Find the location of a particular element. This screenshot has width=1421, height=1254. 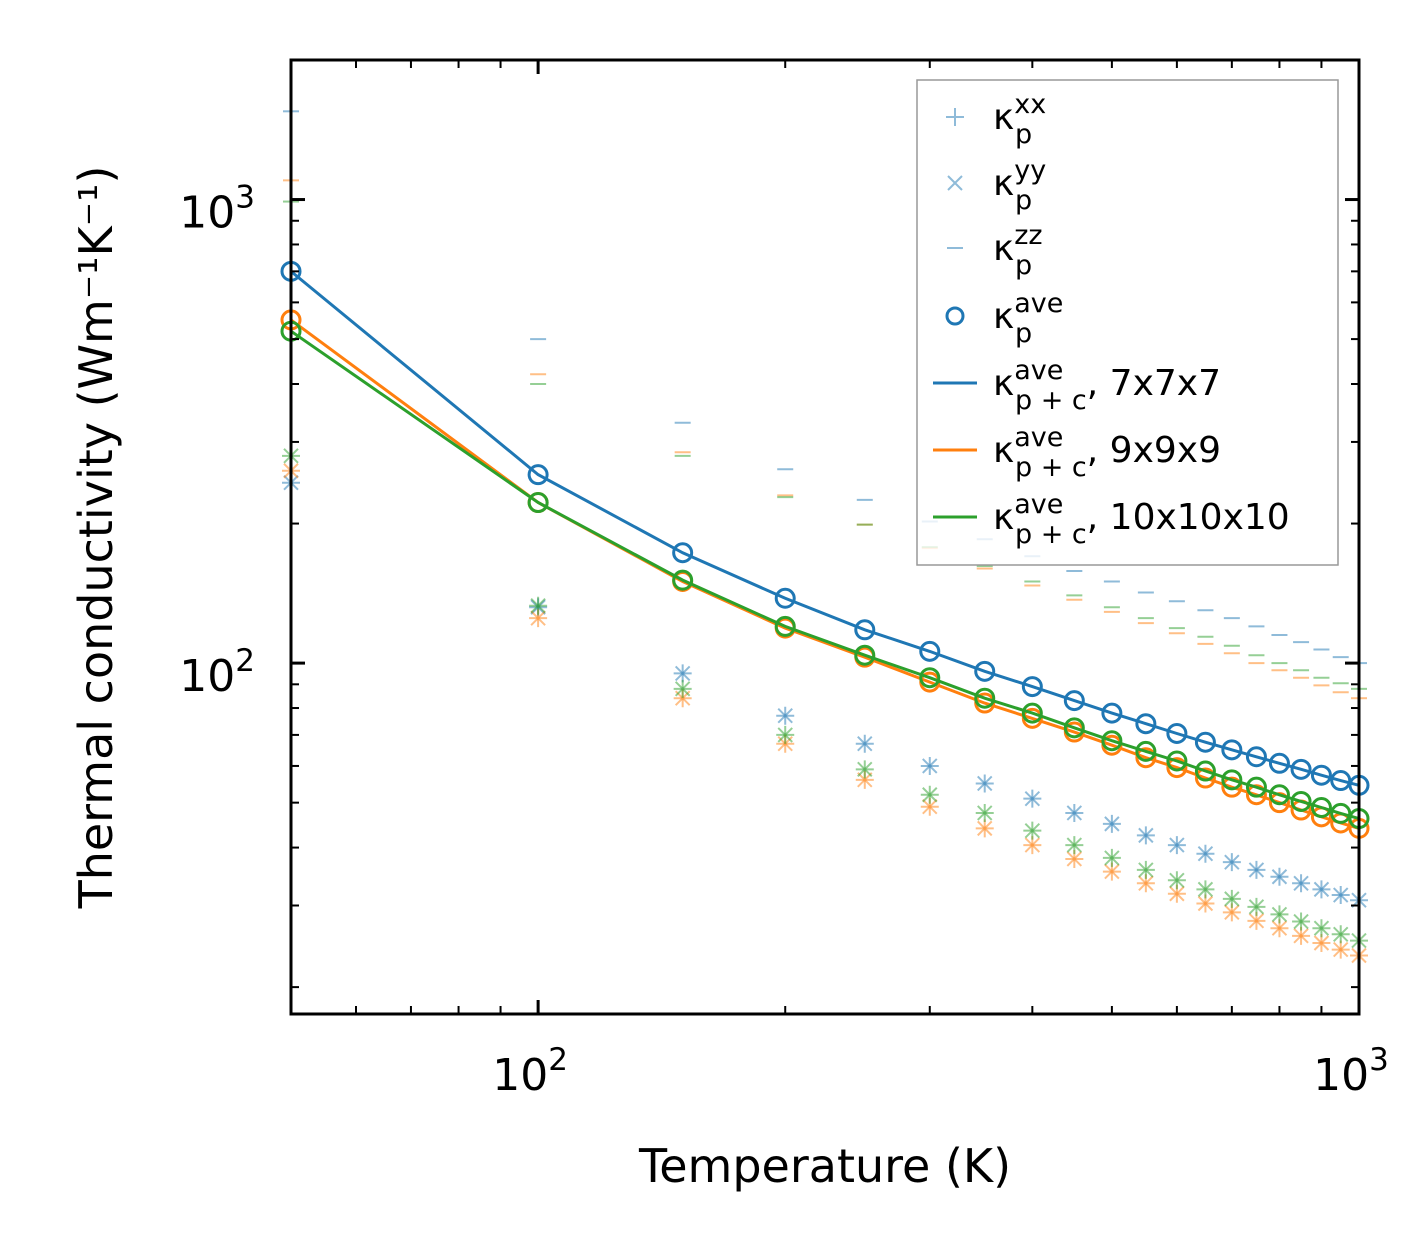

legend-label: κave p + c, 9x9x9 is located at coordinates (1107, 452).